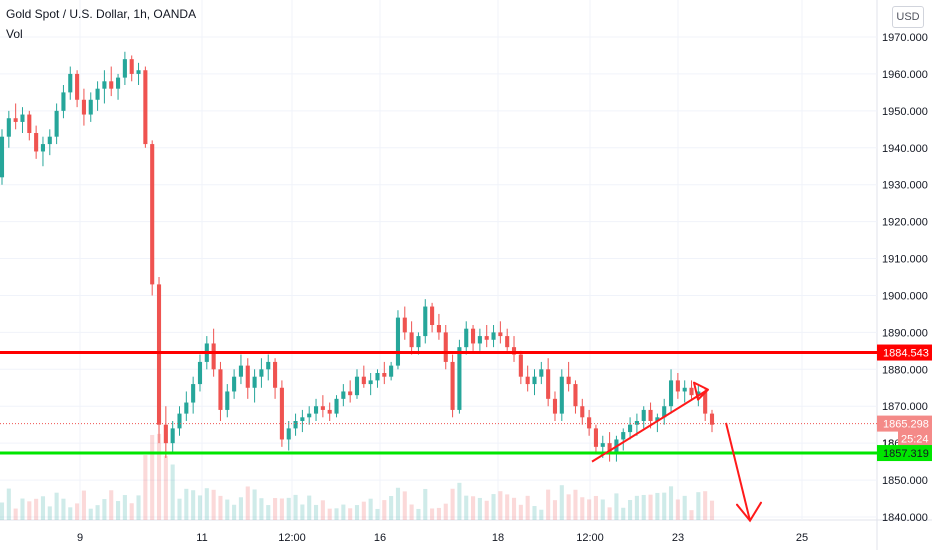 Image resolution: width=932 pixels, height=550 pixels. What do you see at coordinates (676, 452) in the screenshot?
I see `drawings` at bounding box center [676, 452].